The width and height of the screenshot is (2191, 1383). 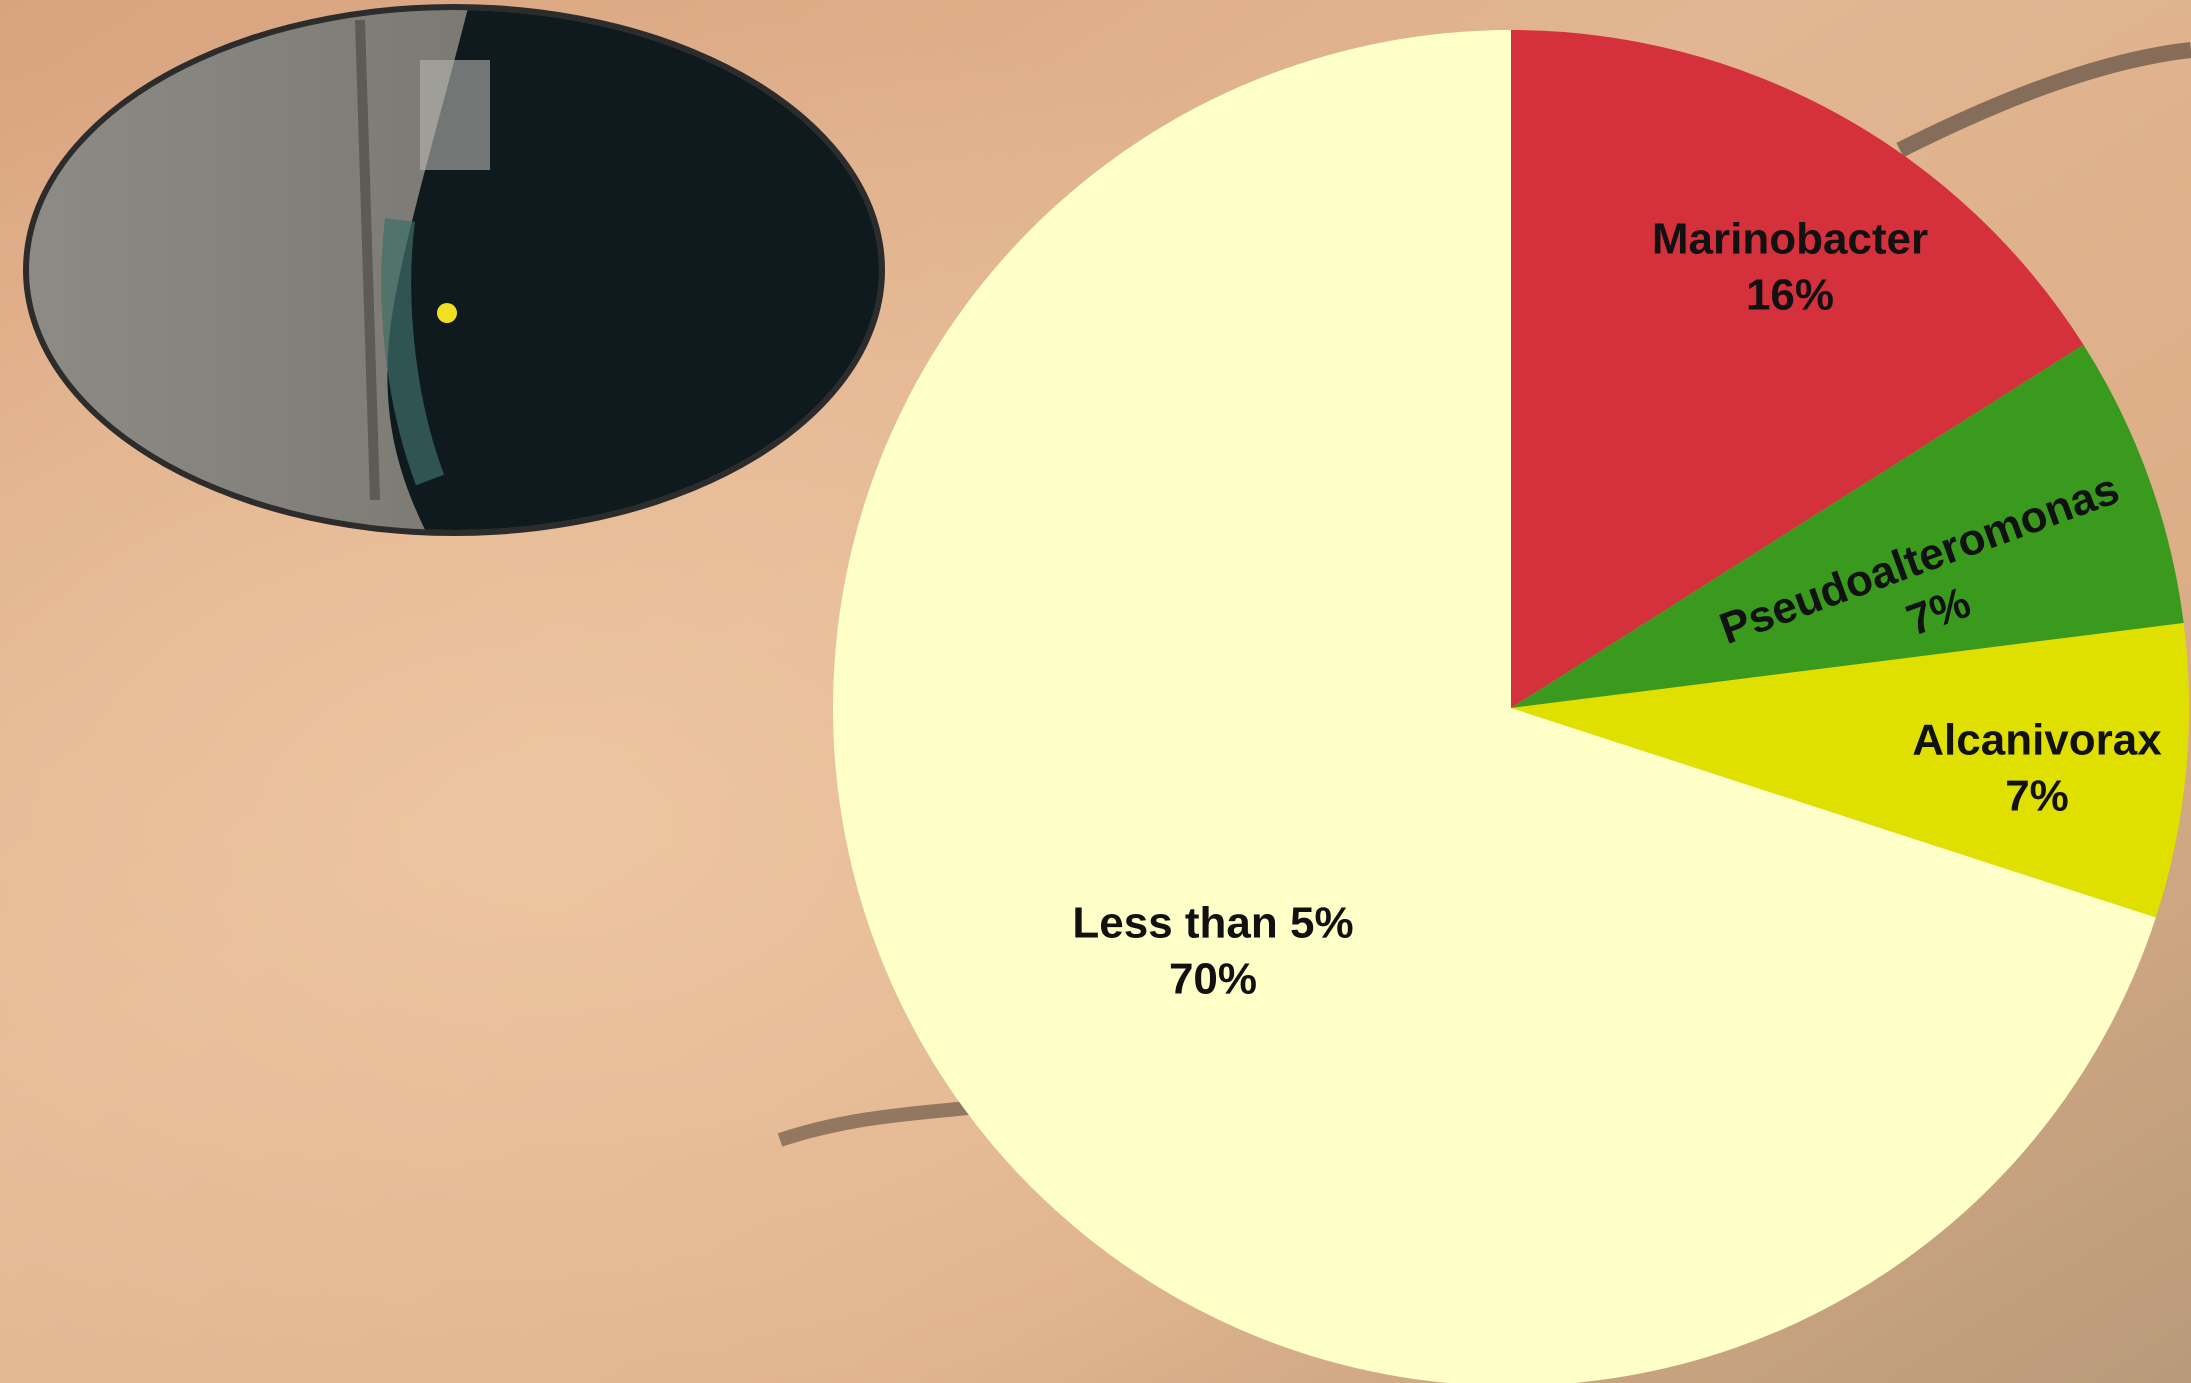 I want to click on slice-label: Marinobacter, so click(x=1790, y=239).